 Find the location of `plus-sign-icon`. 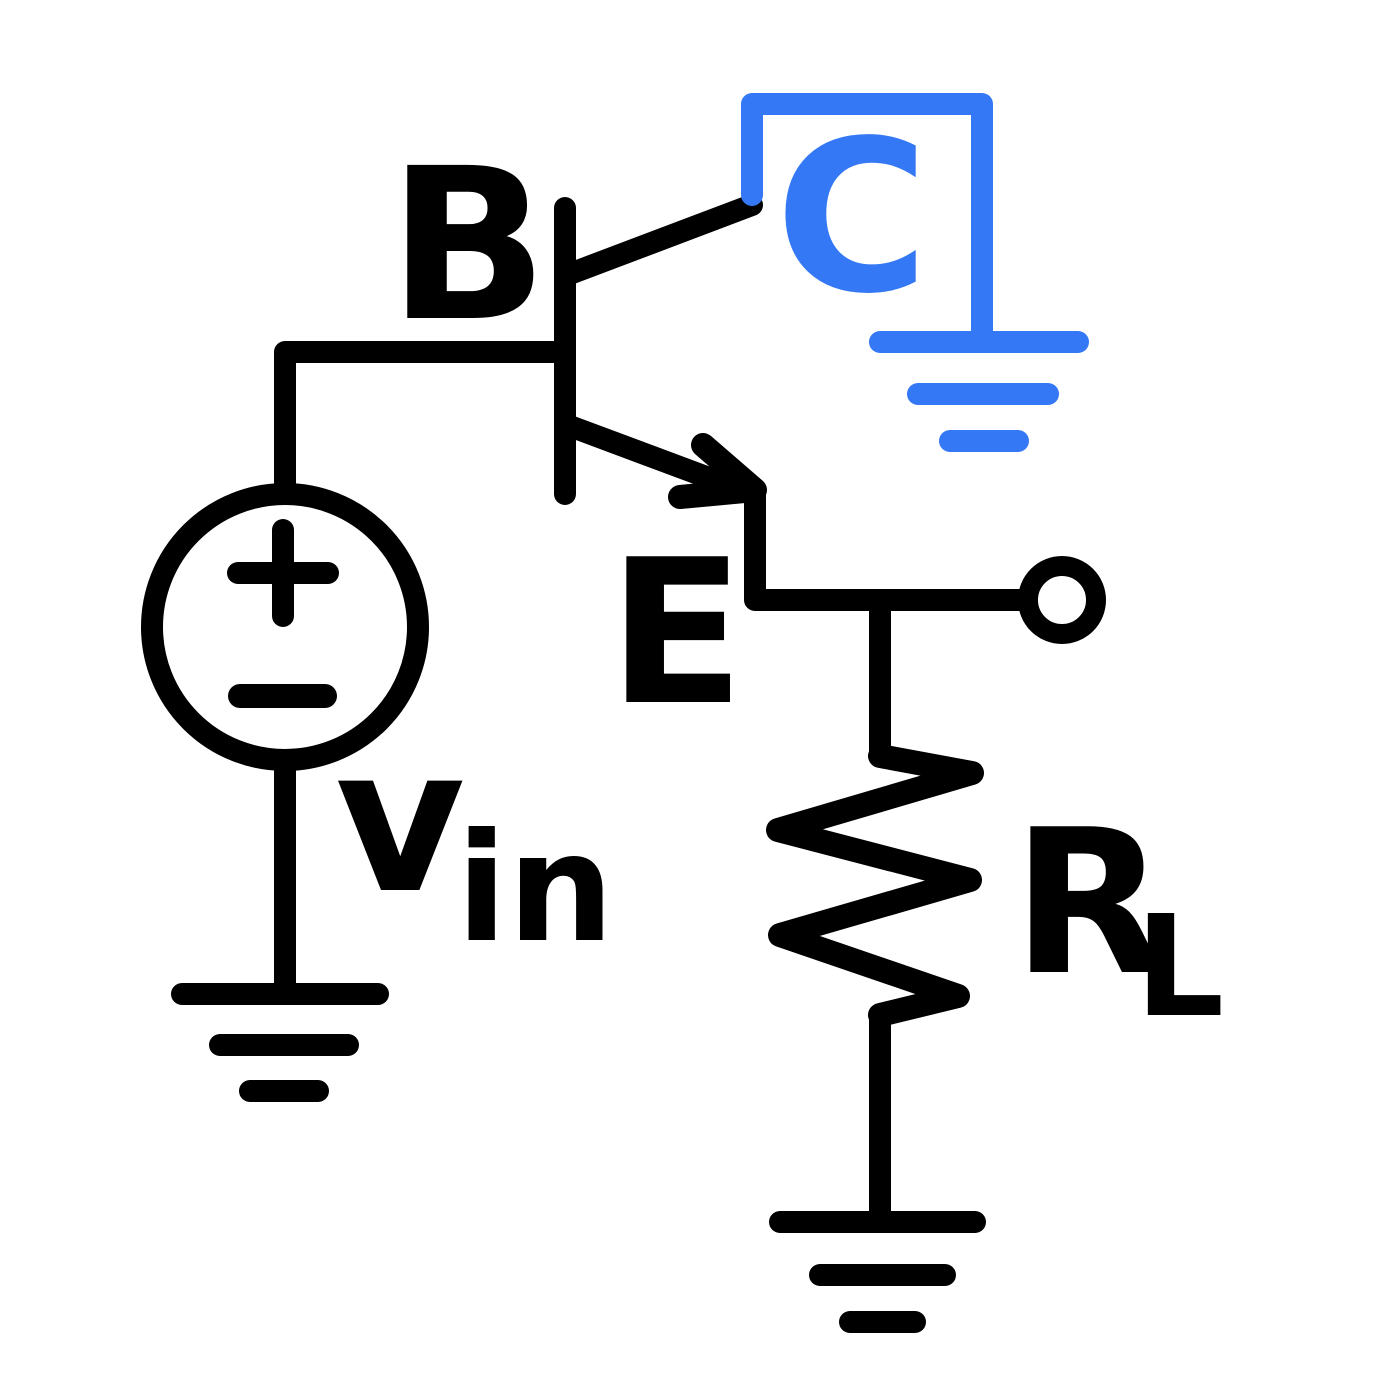

plus-sign-icon is located at coordinates (283, 573).